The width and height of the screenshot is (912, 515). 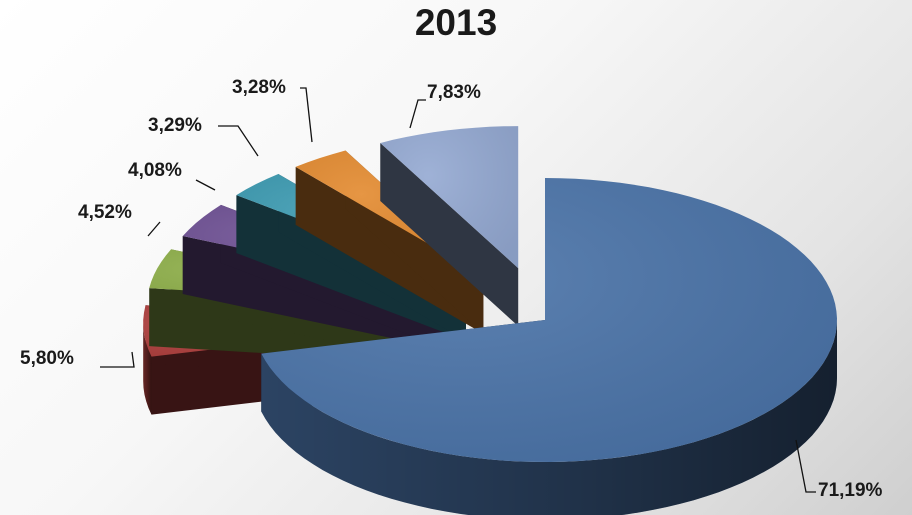 What do you see at coordinates (449, 197) in the screenshot?
I see `pie-slice-top-shade` at bounding box center [449, 197].